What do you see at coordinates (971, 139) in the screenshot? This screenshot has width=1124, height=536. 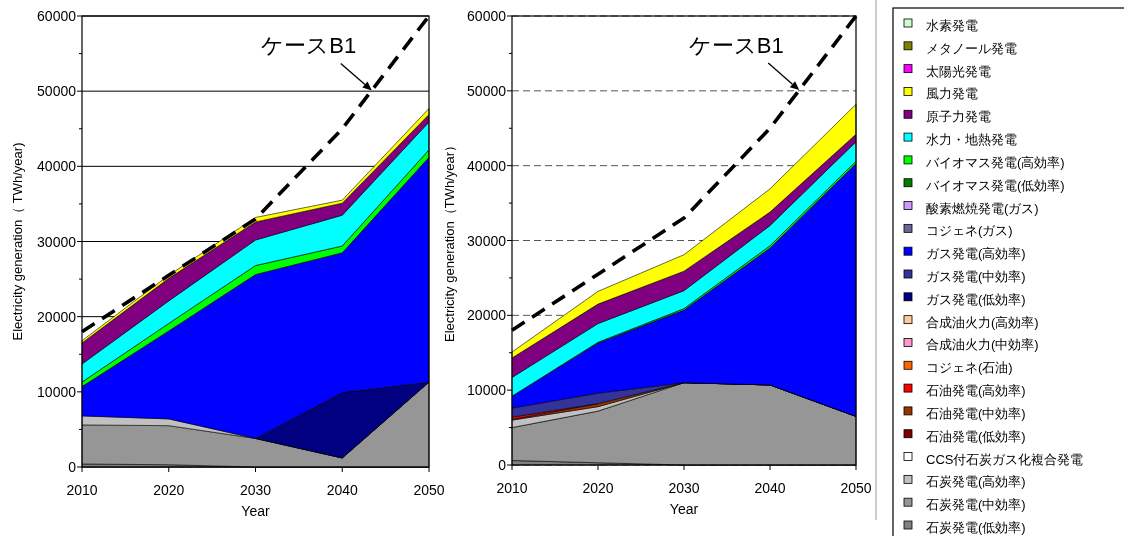 I see `legend-label: 水力・地熱発電` at bounding box center [971, 139].